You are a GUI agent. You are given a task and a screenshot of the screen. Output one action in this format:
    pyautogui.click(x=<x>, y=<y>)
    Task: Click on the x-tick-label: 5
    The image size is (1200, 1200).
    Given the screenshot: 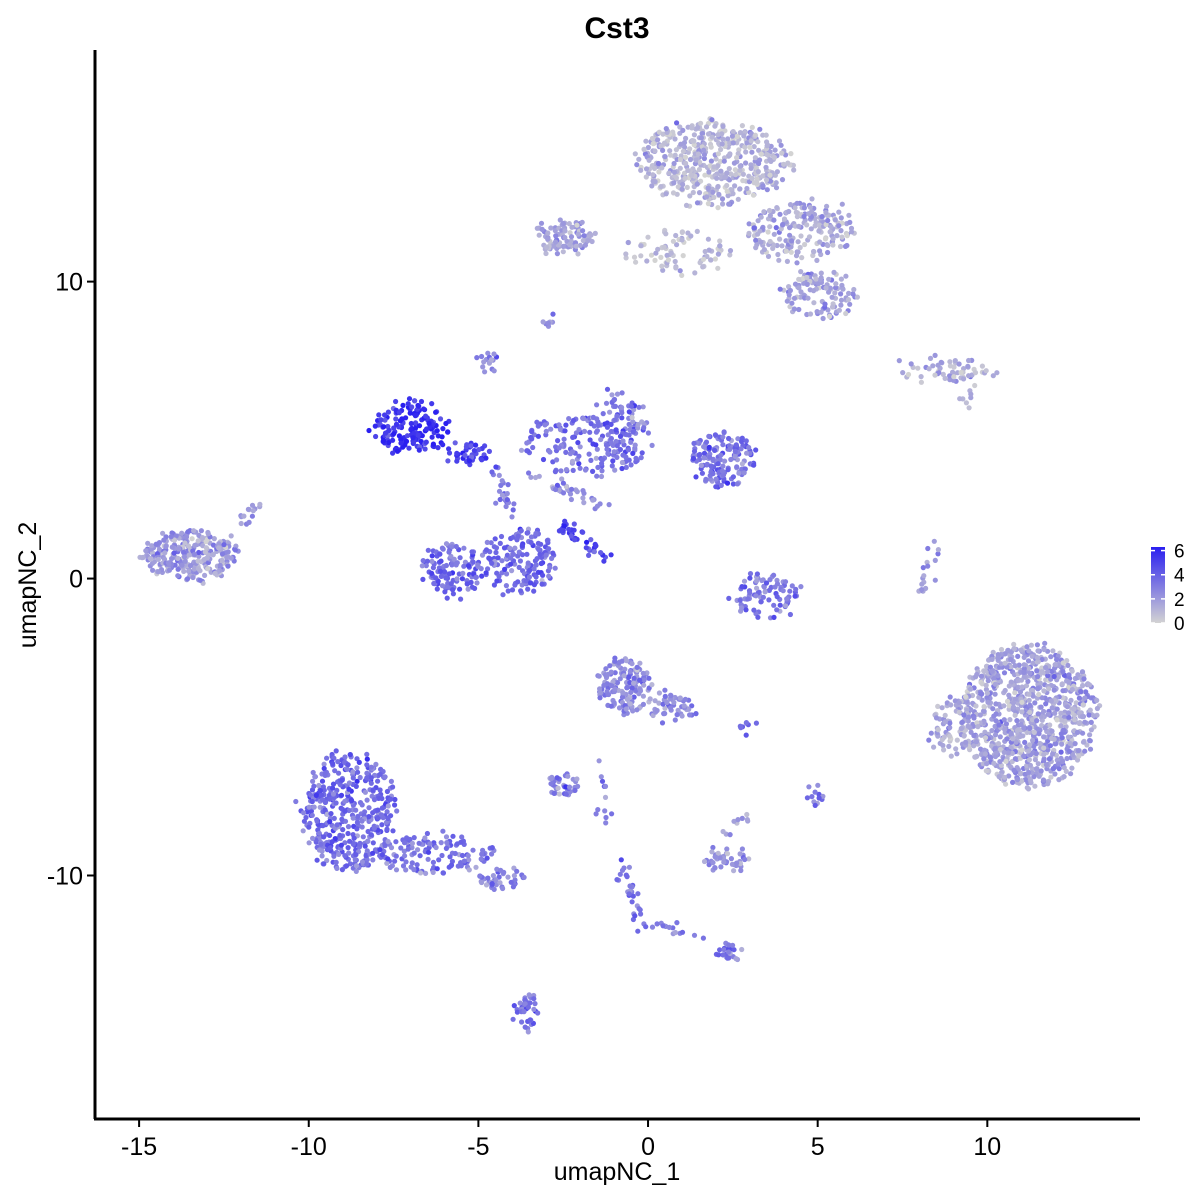 What is the action you would take?
    pyautogui.click(x=818, y=1147)
    